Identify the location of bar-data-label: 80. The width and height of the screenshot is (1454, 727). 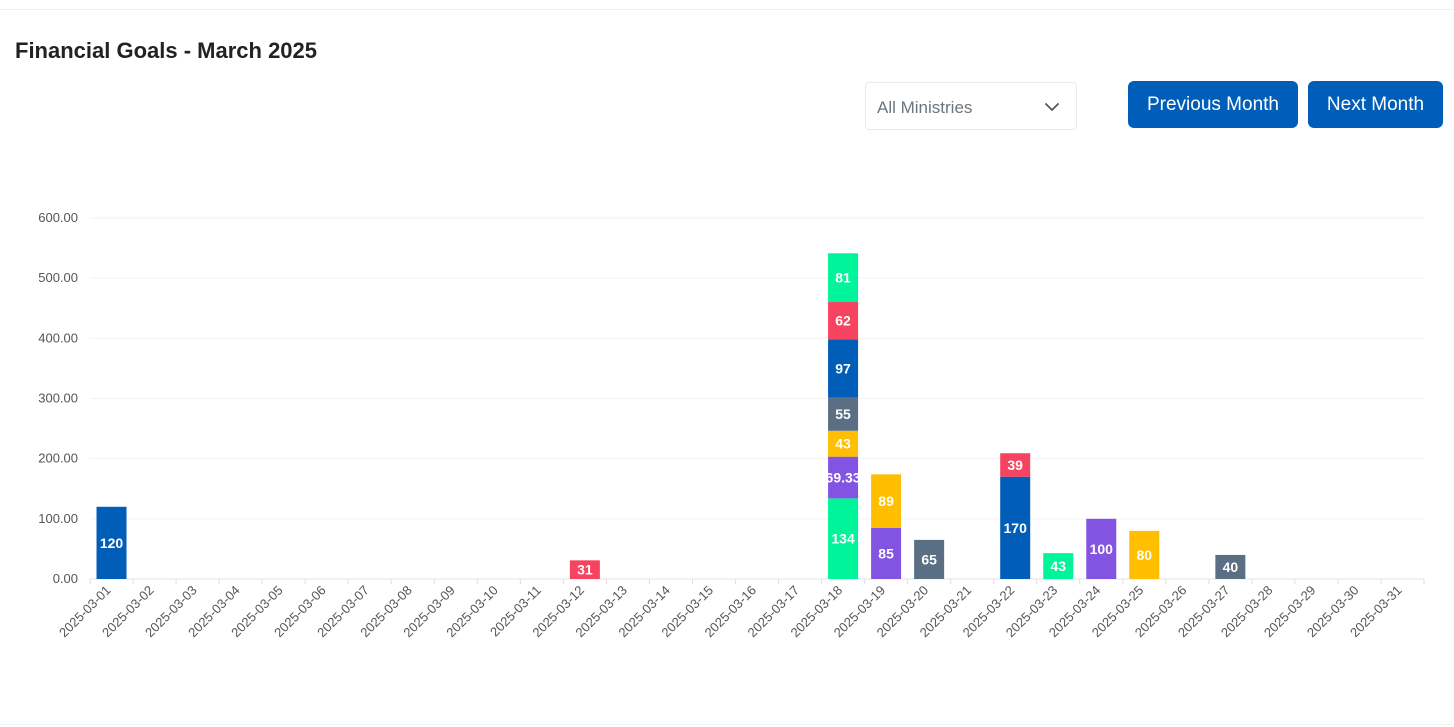
(1145, 555).